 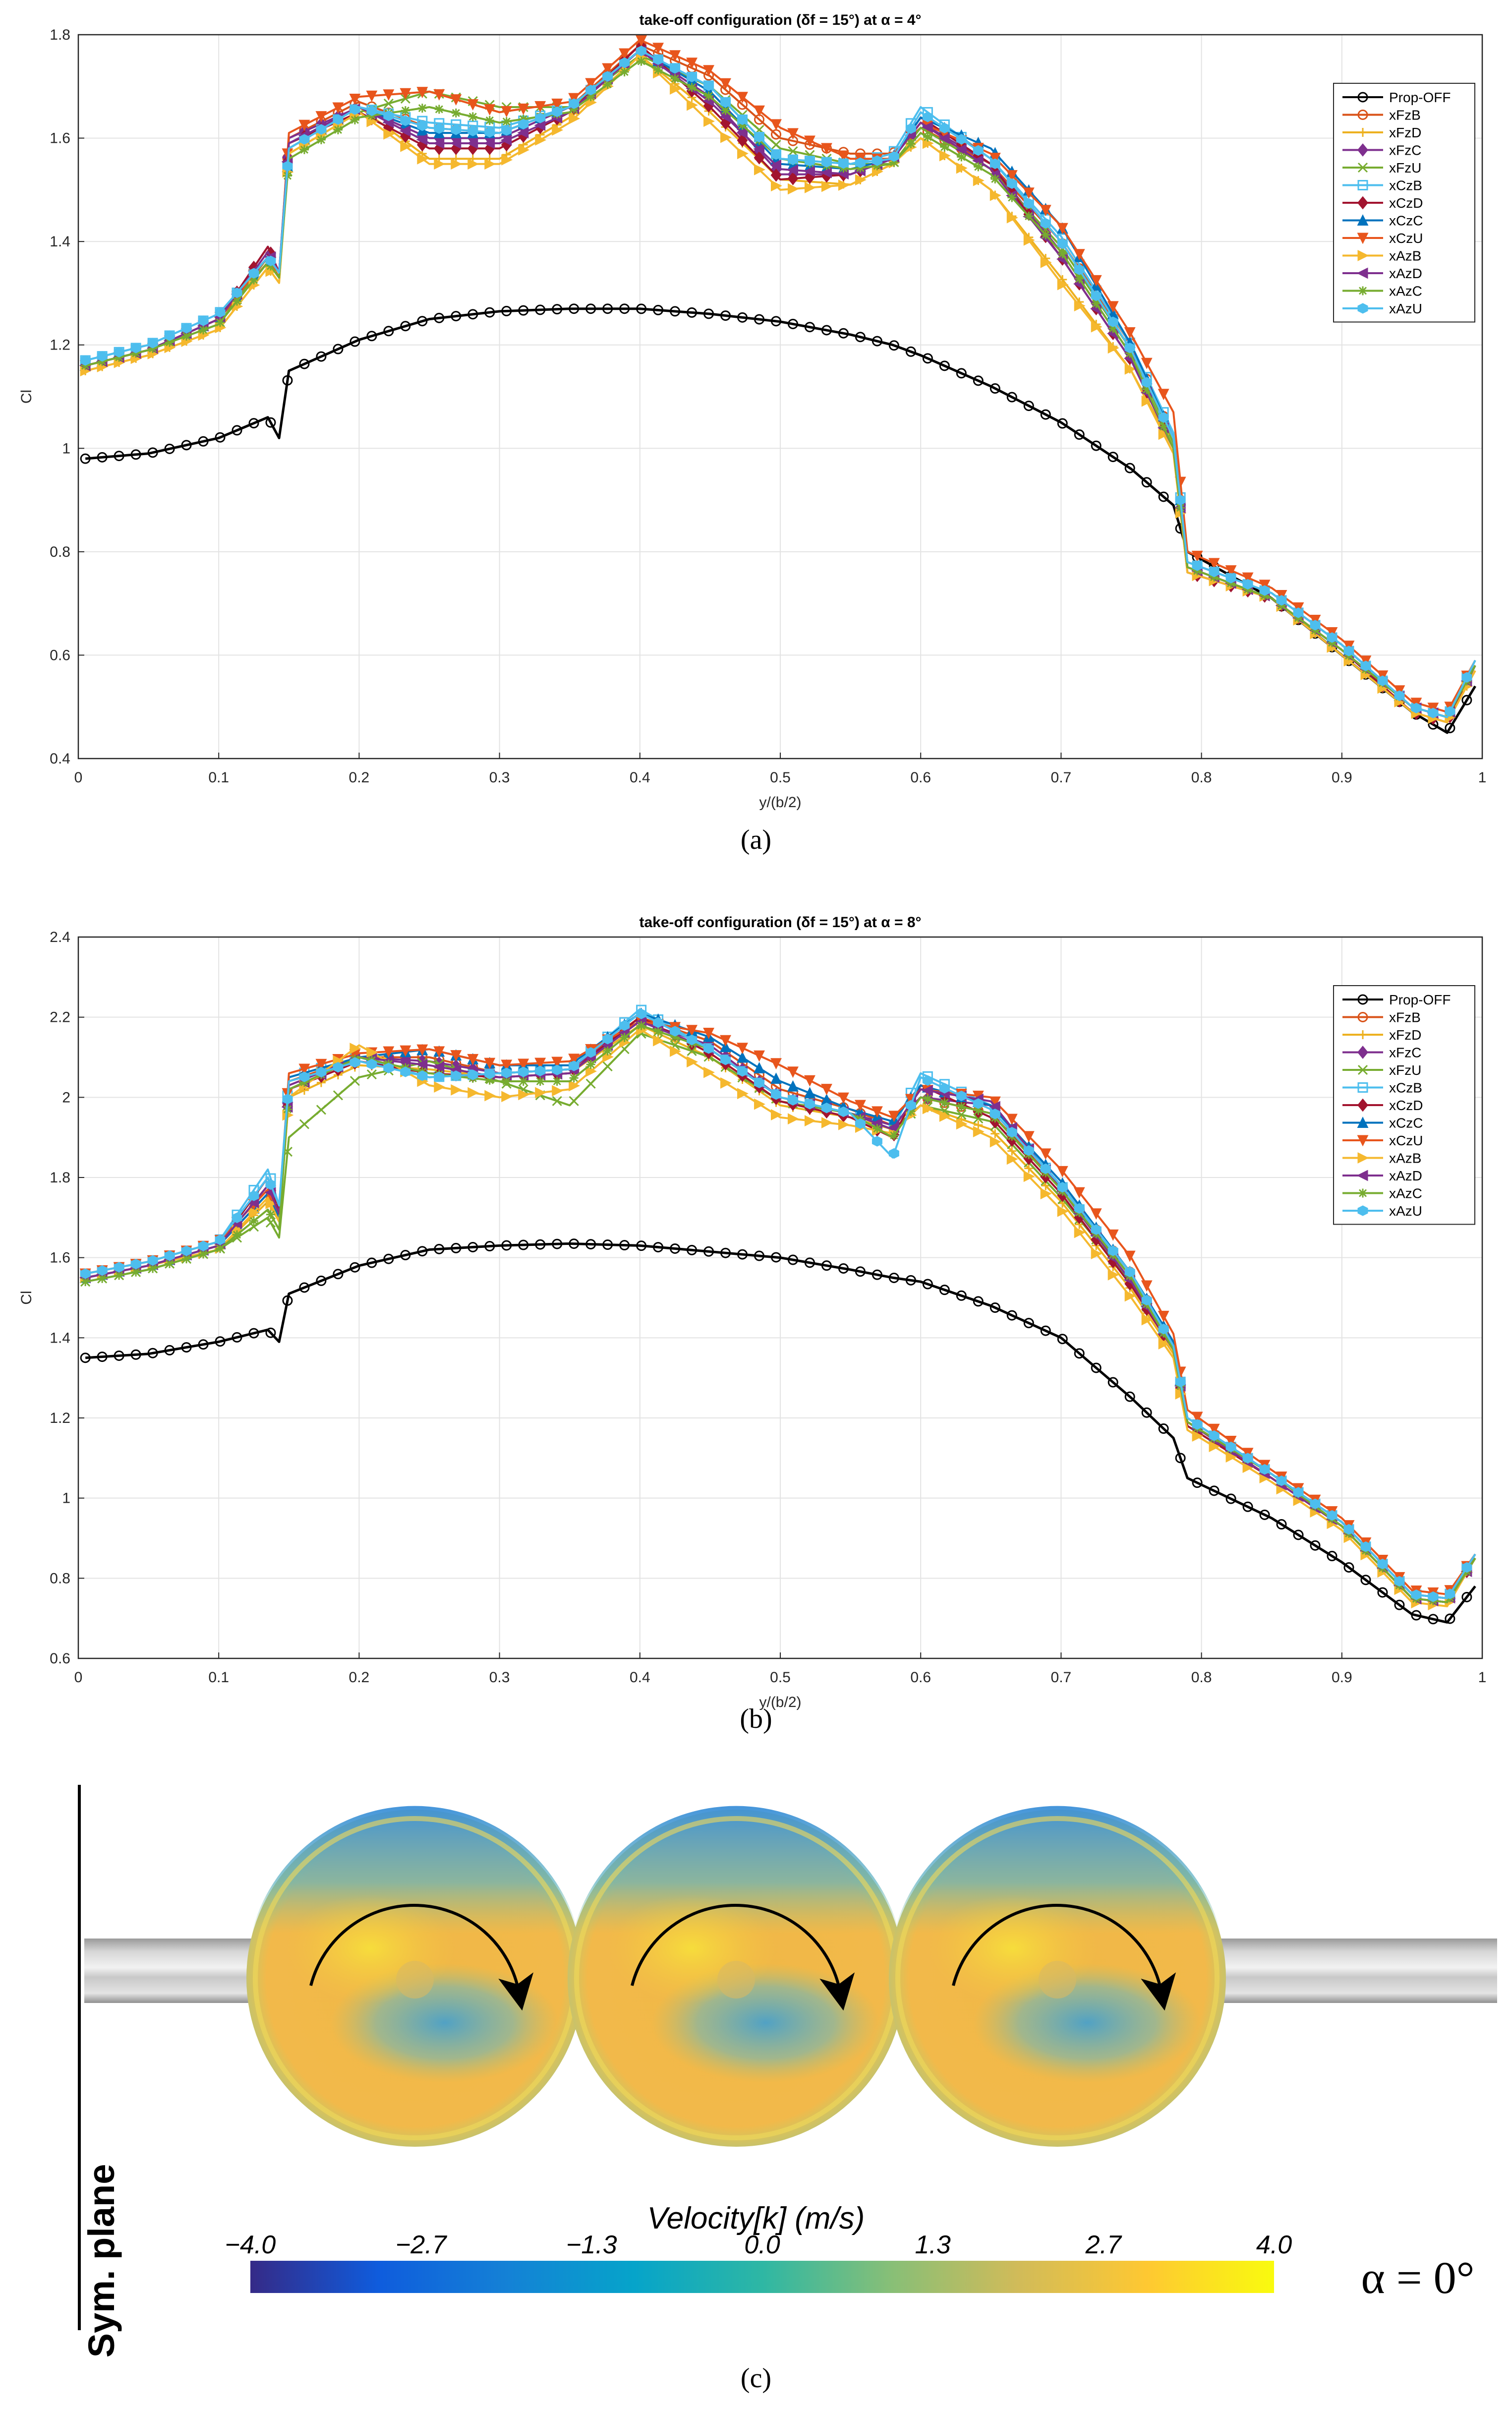 What do you see at coordinates (1406, 1123) in the screenshot?
I see `legend-label: xCzC` at bounding box center [1406, 1123].